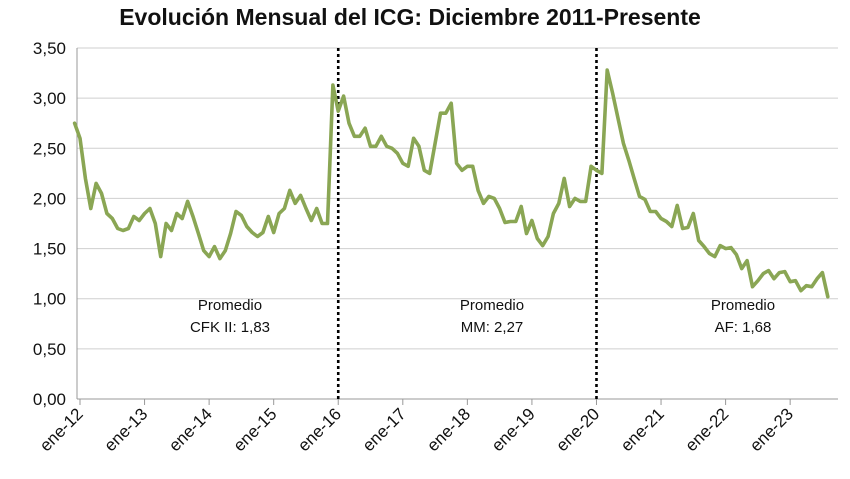 The width and height of the screenshot is (850, 479). I want to click on annotation-value: AF: 1,68, so click(743, 327).